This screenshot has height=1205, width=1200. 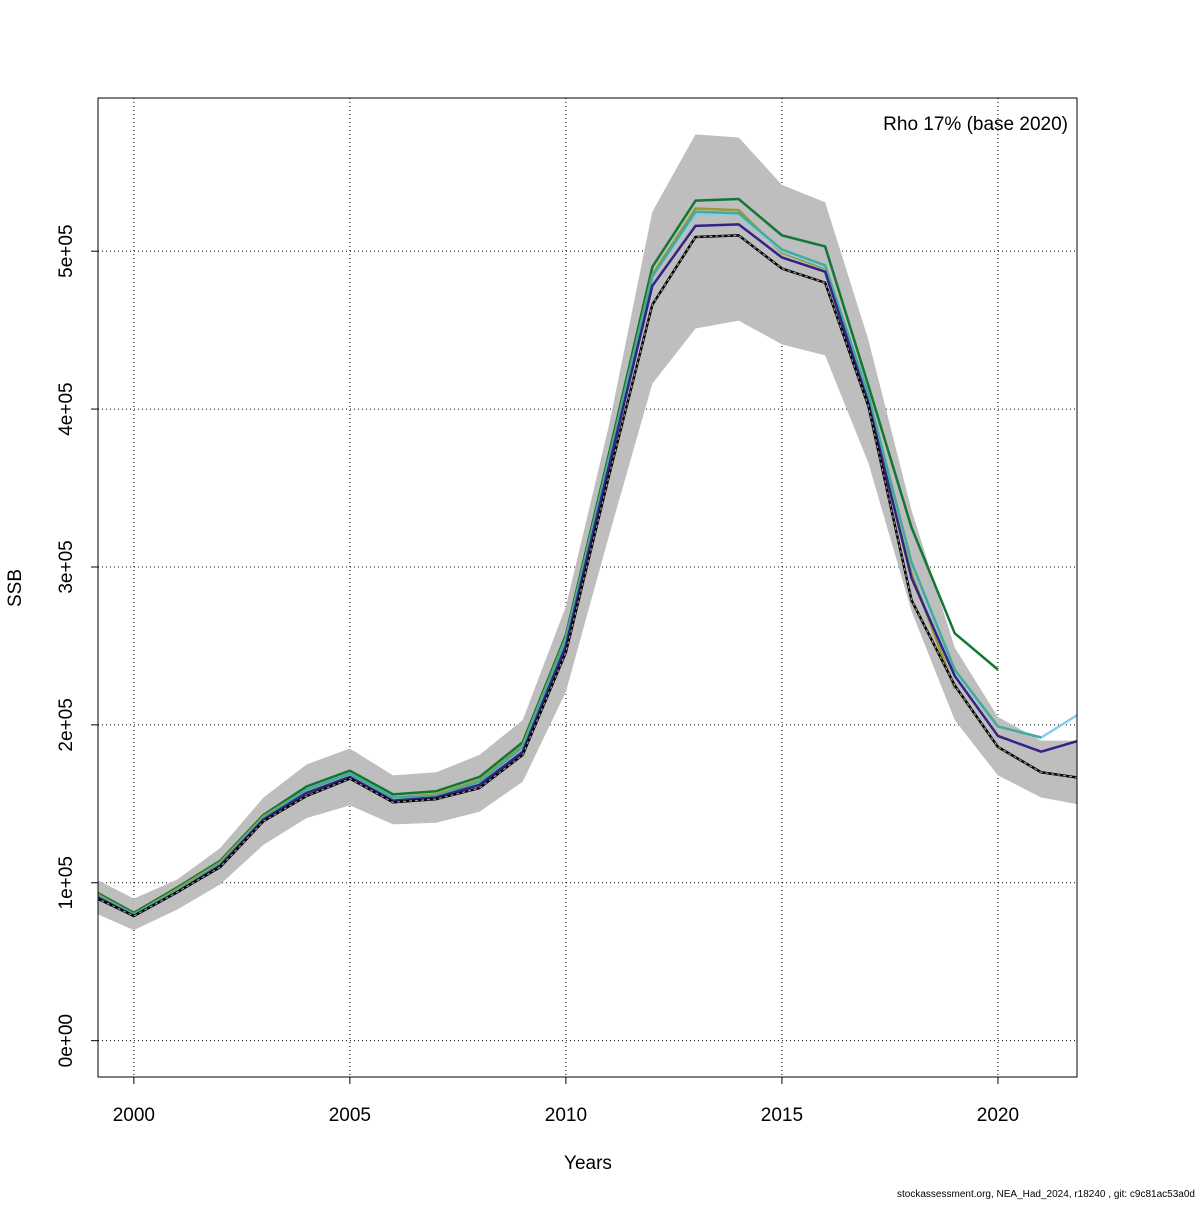 I want to click on y-tick-label: 4e+05, so click(x=66, y=408).